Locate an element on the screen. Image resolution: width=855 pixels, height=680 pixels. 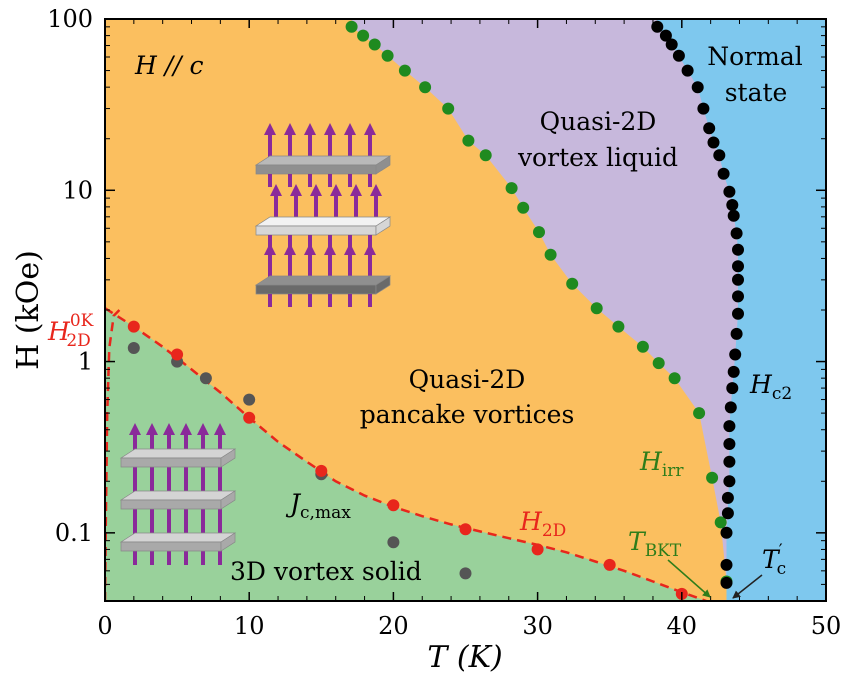
tbkt-arrow is located at coordinates (689, 578).